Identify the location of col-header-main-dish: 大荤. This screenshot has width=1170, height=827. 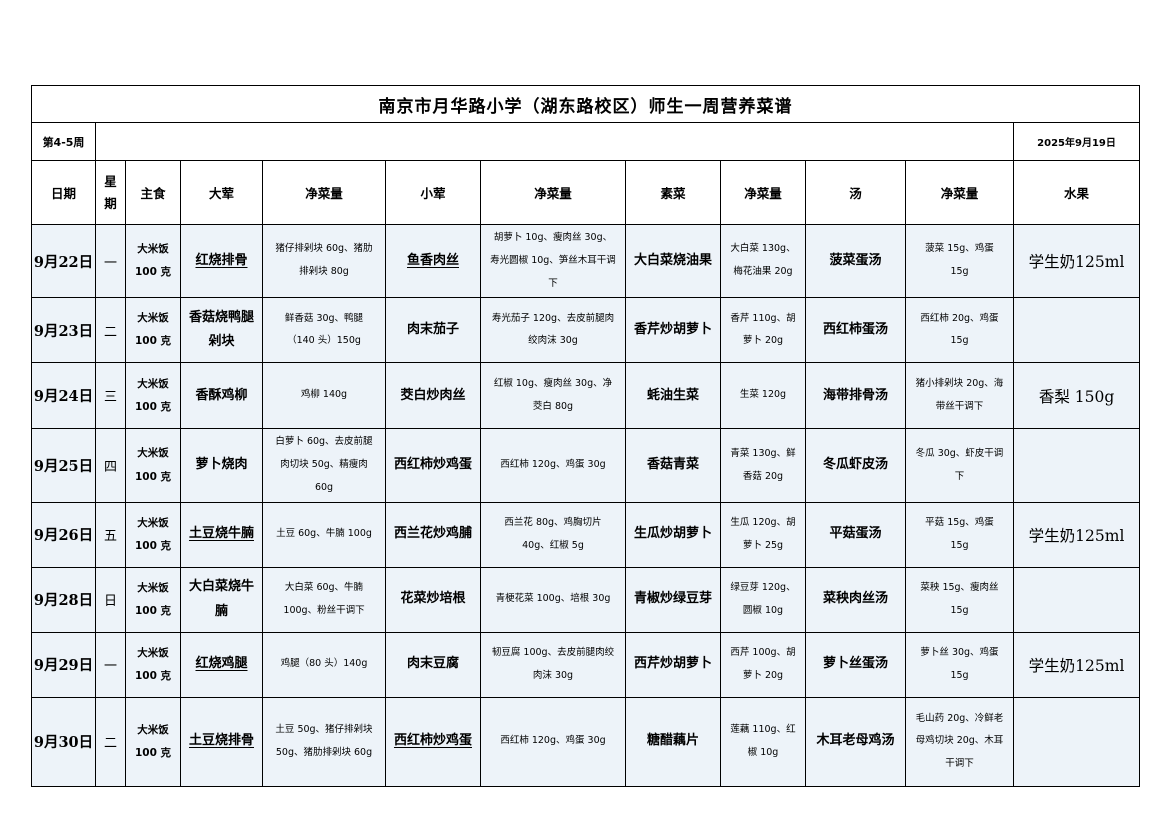
(221, 192).